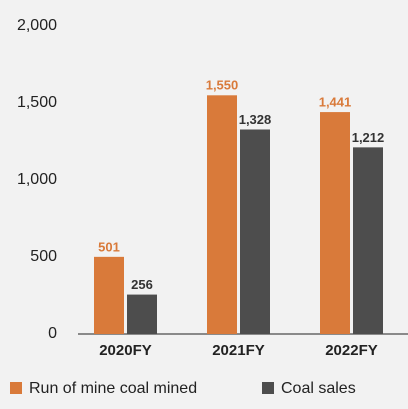  What do you see at coordinates (142, 284) in the screenshot?
I see `value-label: 256` at bounding box center [142, 284].